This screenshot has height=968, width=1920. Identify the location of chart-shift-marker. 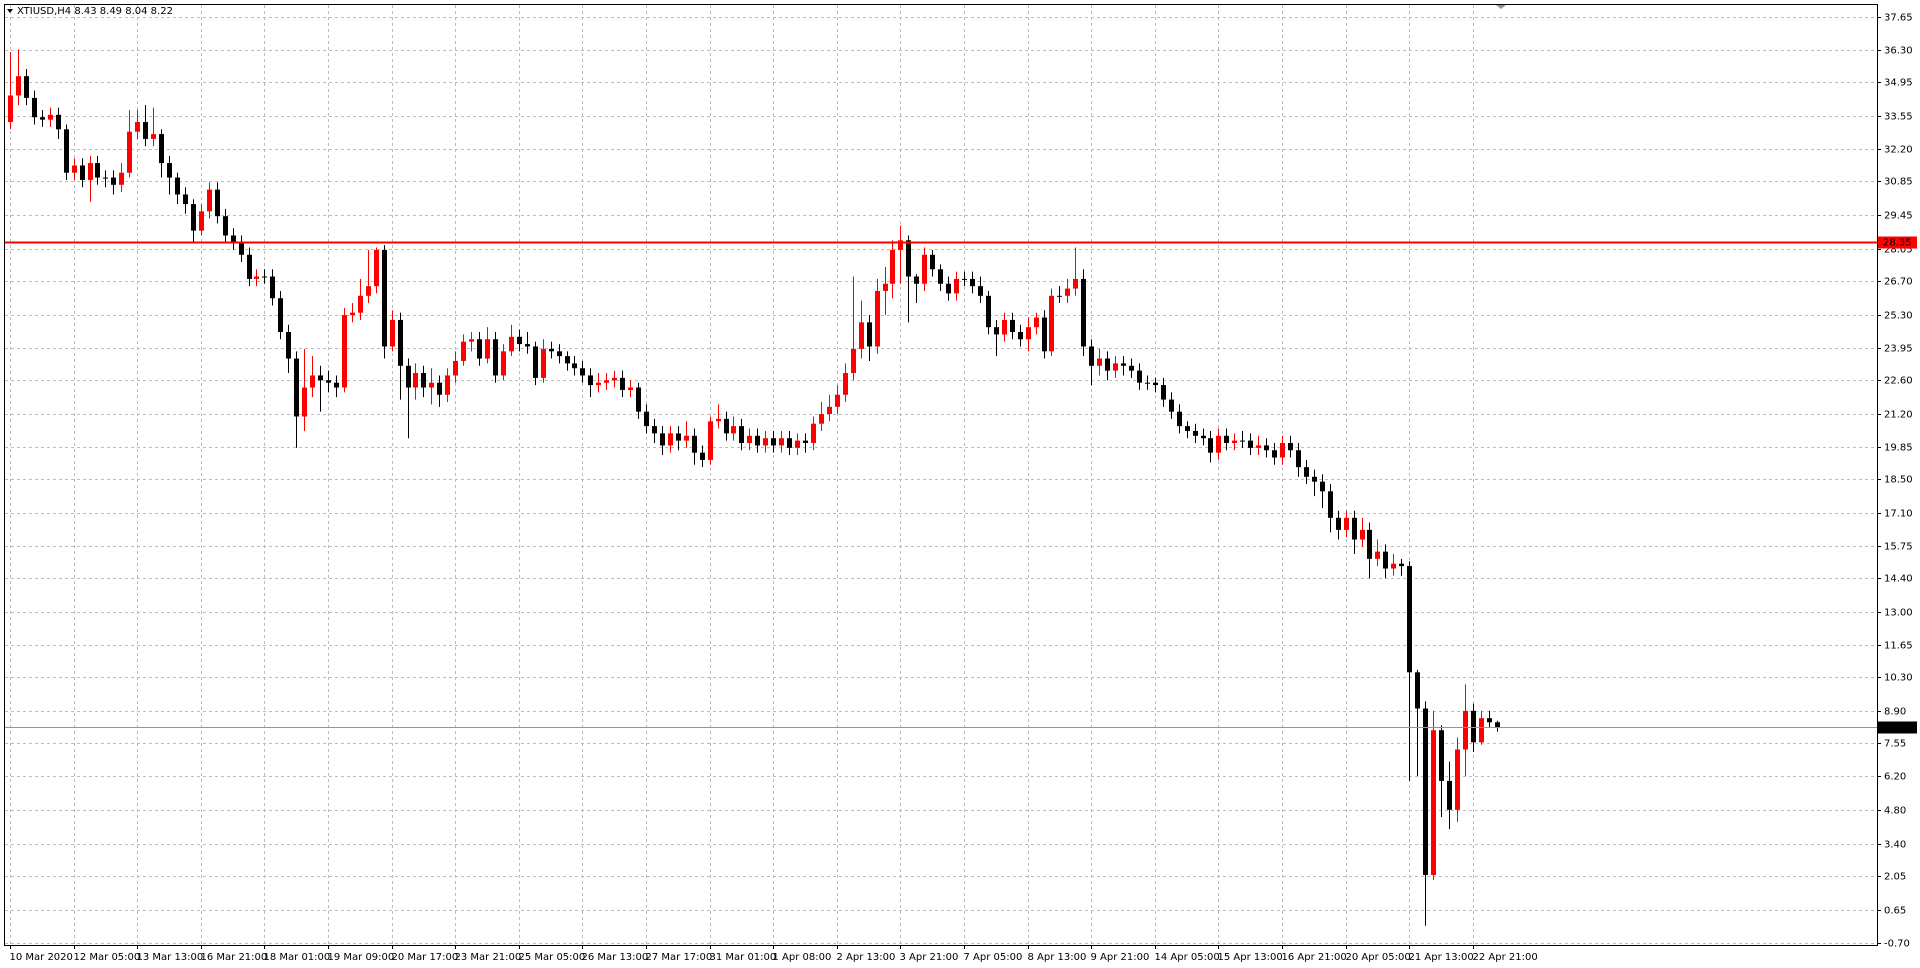
(1501, 7).